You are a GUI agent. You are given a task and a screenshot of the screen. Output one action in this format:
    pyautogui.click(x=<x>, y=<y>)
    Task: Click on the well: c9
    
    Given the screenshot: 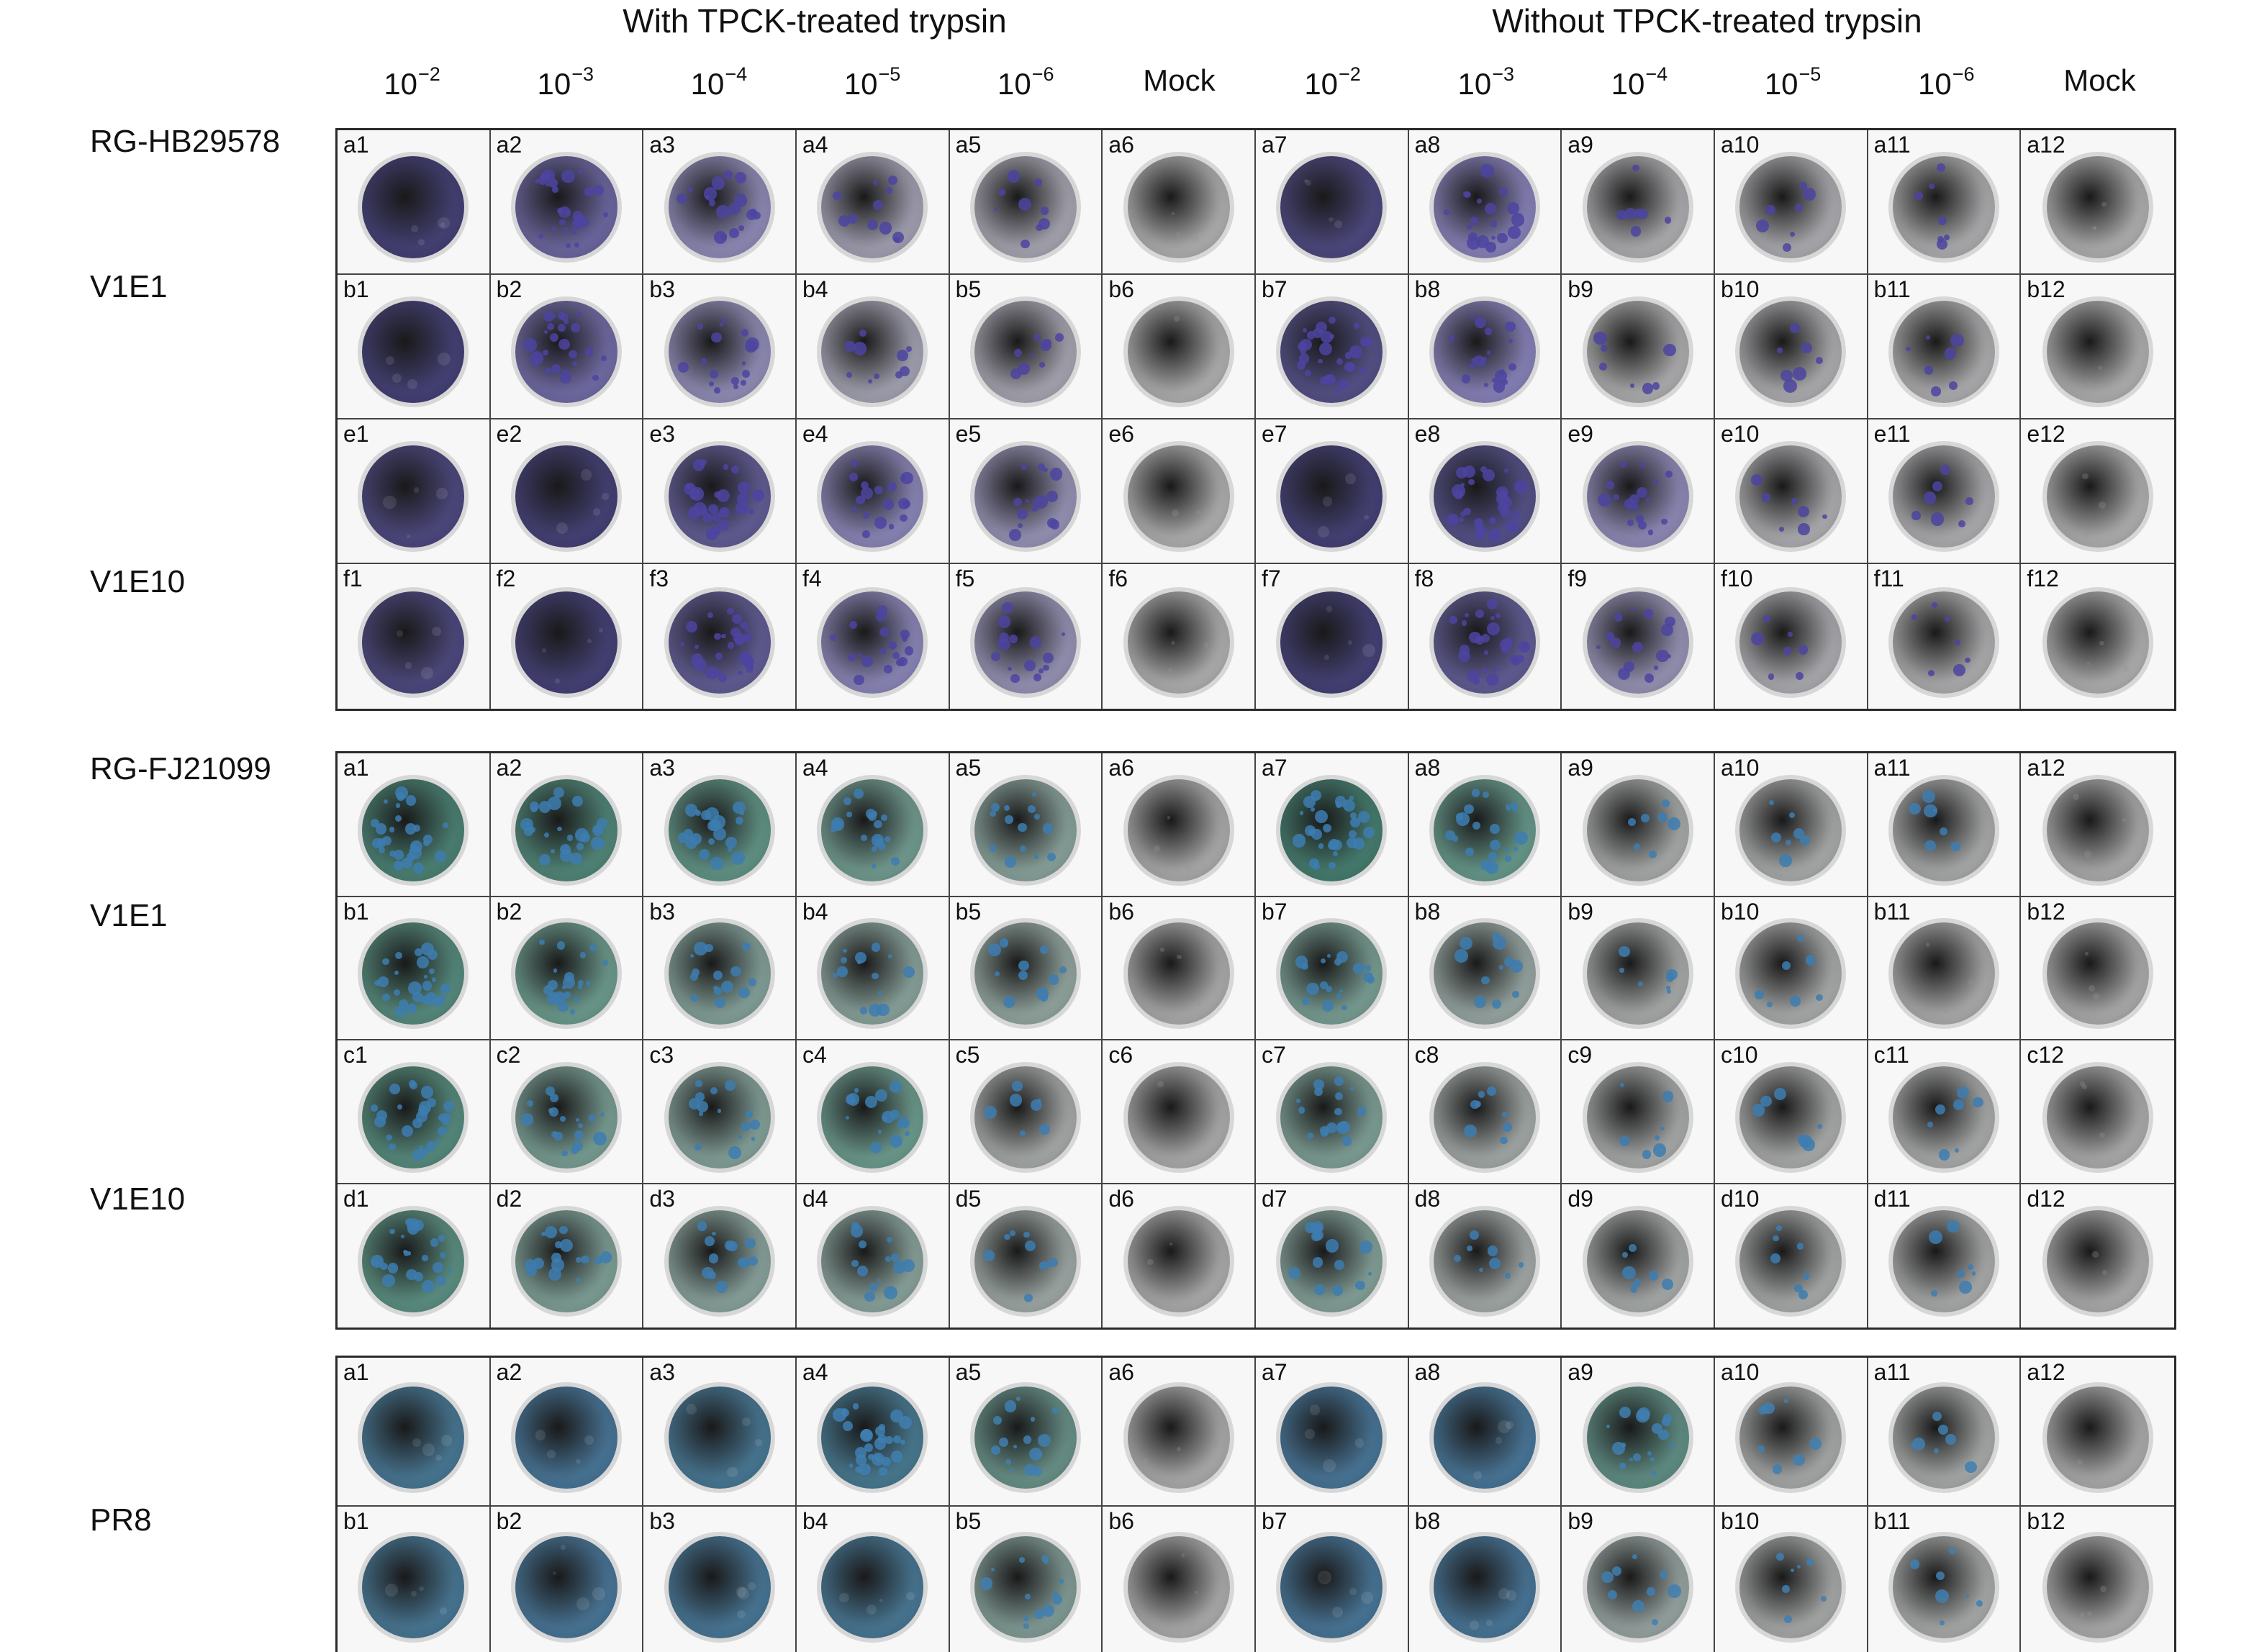 What is the action you would take?
    pyautogui.click(x=1639, y=1112)
    